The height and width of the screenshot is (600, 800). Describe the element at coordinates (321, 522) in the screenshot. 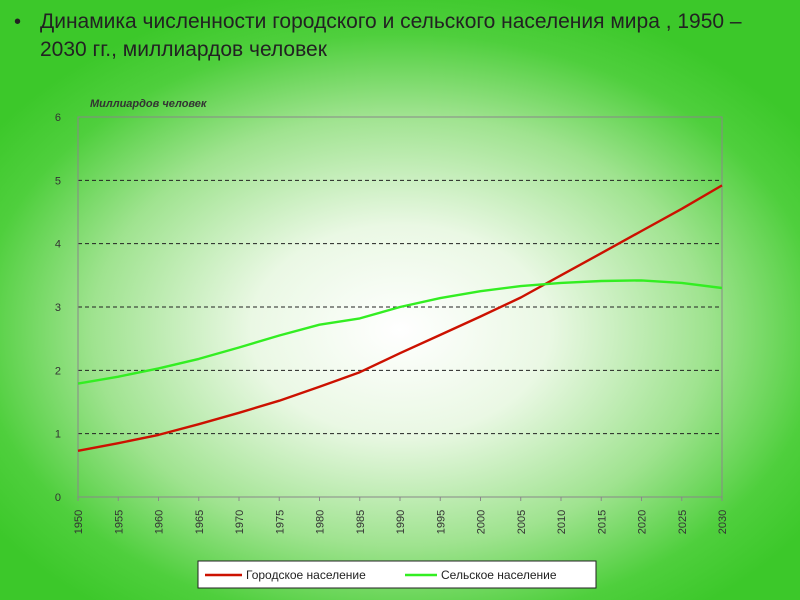

I see `x-tick-label: 1980` at that location.